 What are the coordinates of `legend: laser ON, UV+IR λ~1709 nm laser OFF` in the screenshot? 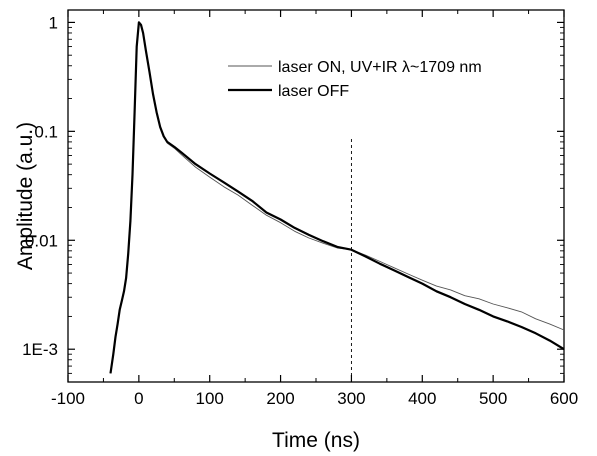 It's located at (355, 79).